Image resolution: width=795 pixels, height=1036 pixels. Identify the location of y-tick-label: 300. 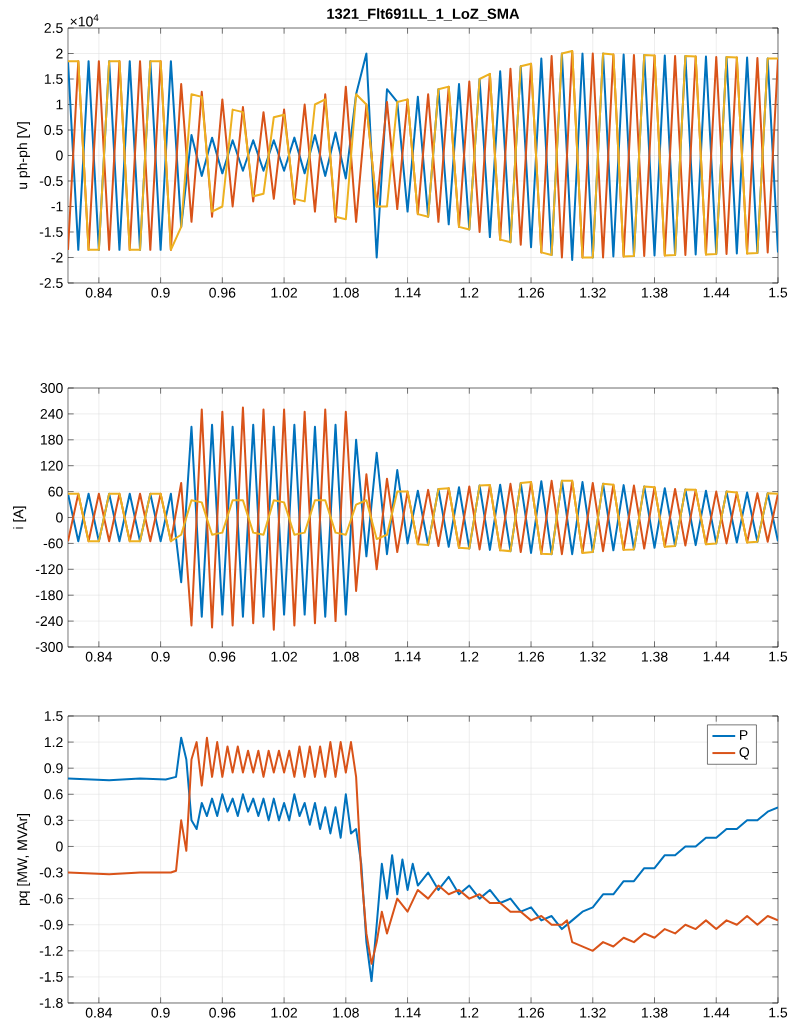
(51, 388).